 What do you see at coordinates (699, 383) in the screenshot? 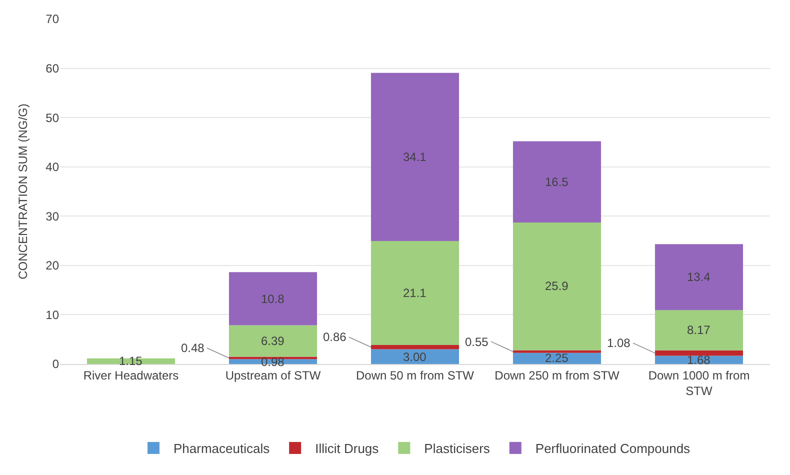
I see `x-tick-label: Down 1000 m from STW` at bounding box center [699, 383].